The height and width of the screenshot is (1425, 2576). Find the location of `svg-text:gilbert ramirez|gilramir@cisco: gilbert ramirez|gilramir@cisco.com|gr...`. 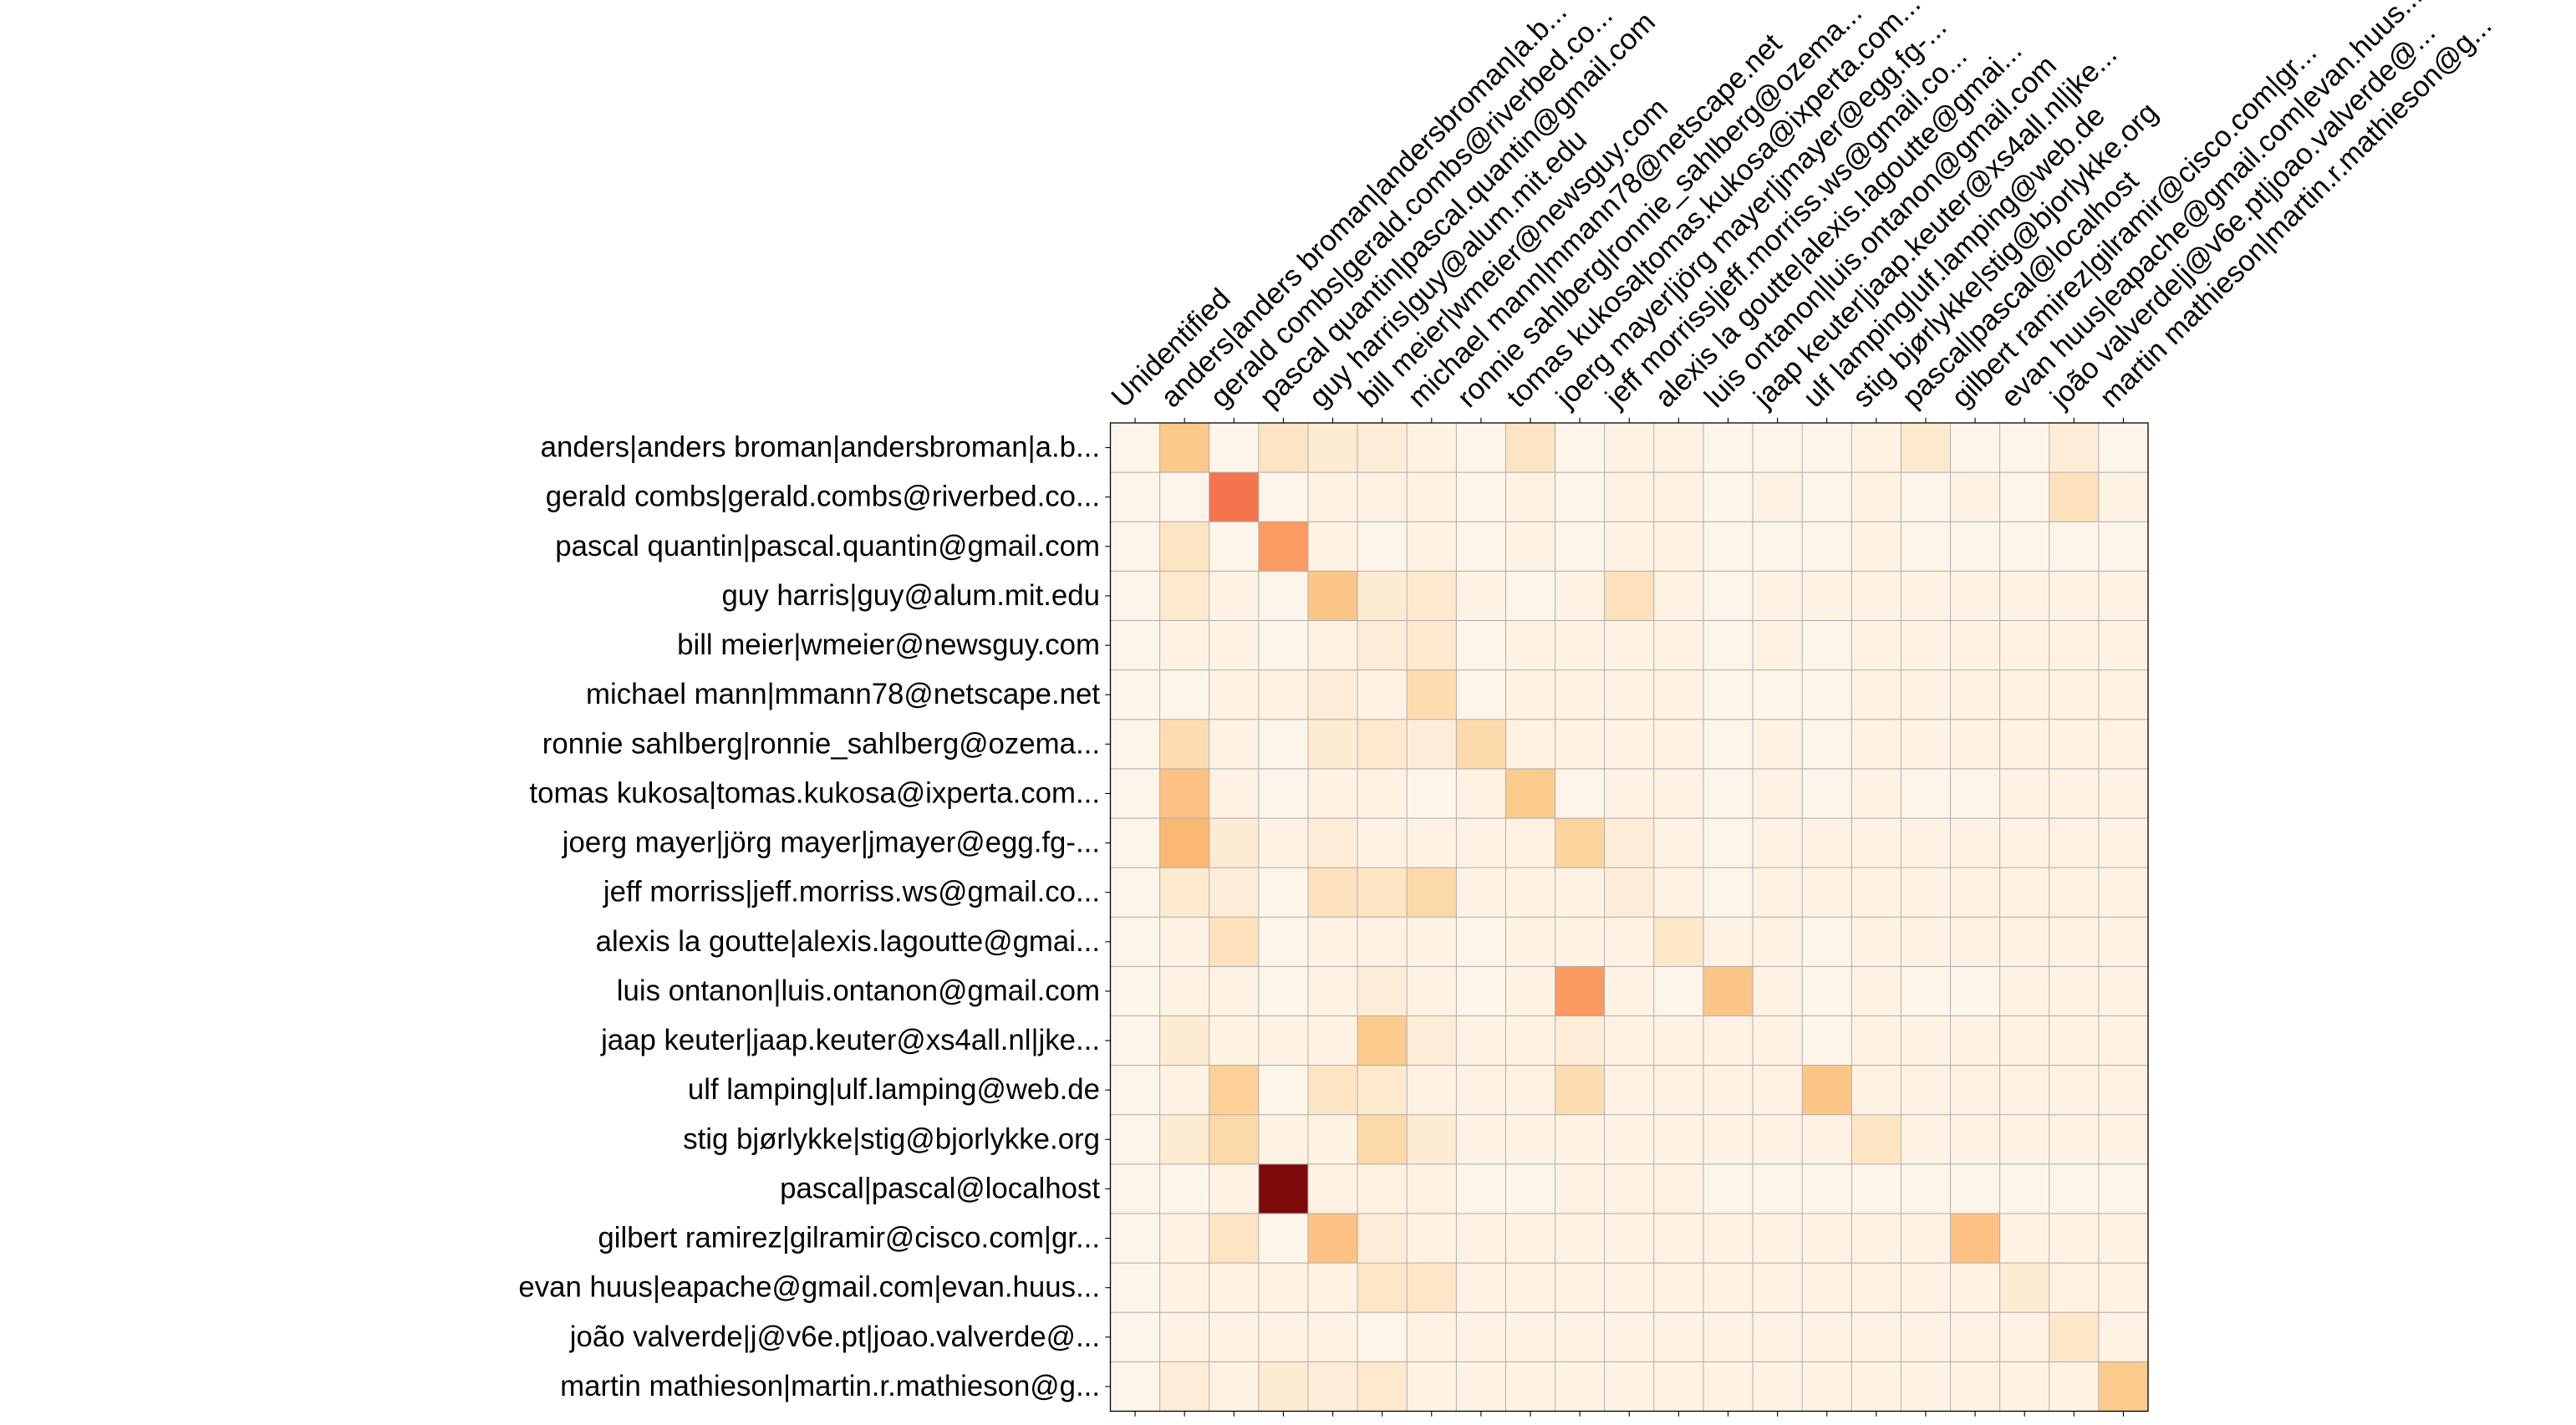

svg-text:gilbert ramirez|gilramir@cisco: gilbert ramirez|gilramir@cisco.com|gr... is located at coordinates (849, 1238).